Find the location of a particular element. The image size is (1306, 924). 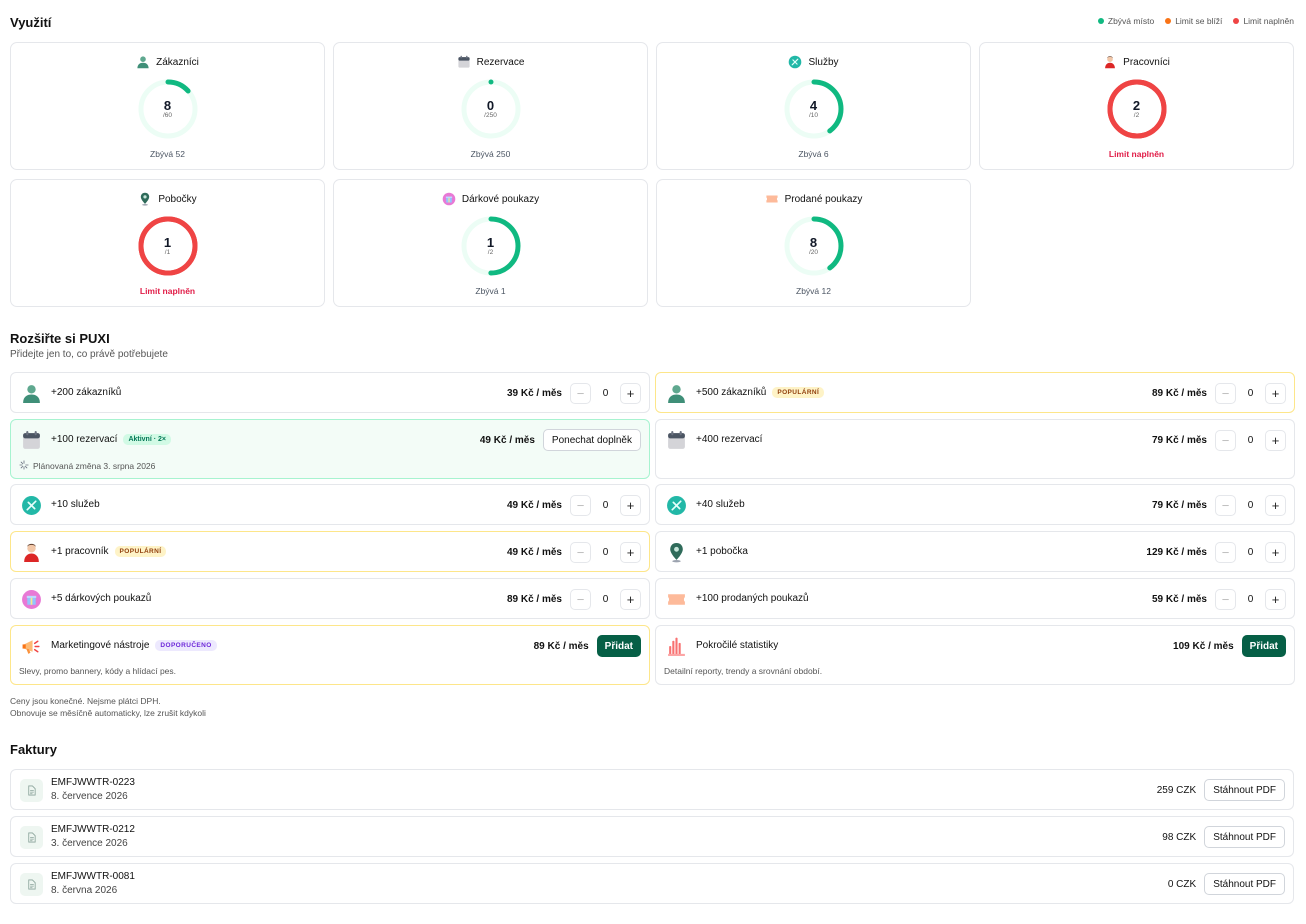

usage-status: Zbývá 12 is located at coordinates (813, 291).